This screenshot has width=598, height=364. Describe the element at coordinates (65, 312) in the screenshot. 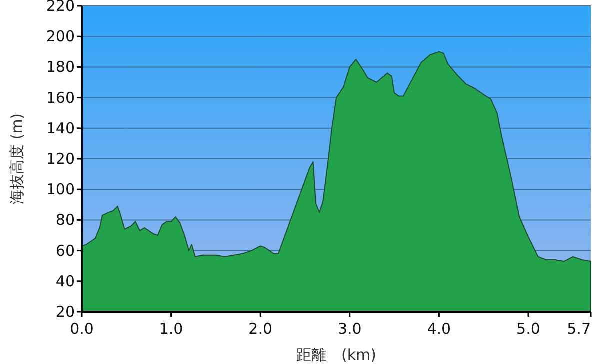

I see `y-tick-label: 20` at that location.